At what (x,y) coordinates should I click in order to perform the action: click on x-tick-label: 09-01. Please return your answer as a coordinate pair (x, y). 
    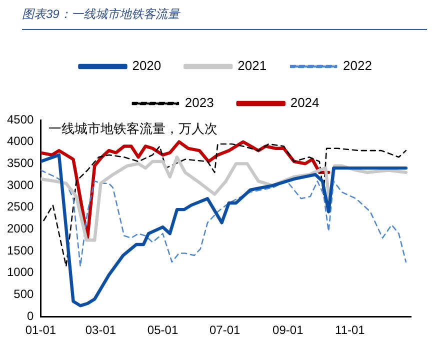
    Looking at the image, I should click on (288, 330).